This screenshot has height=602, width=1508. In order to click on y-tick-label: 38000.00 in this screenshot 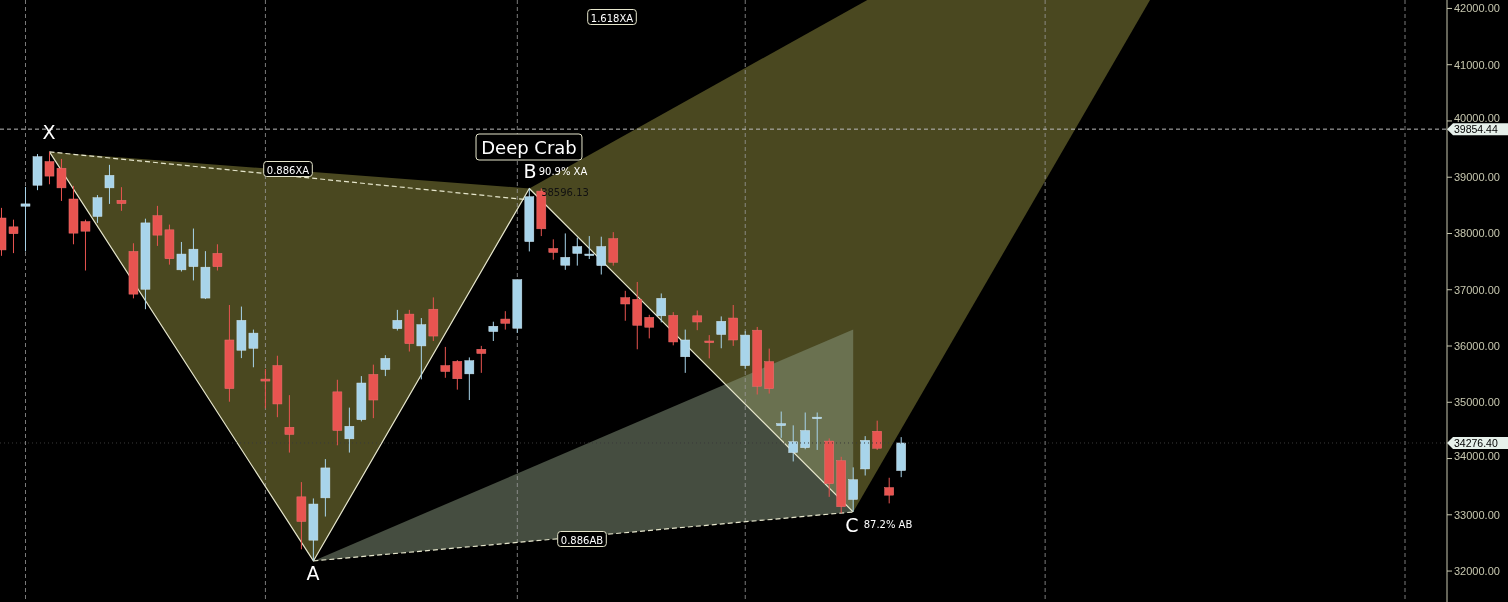, I will do `click(1477, 233)`.